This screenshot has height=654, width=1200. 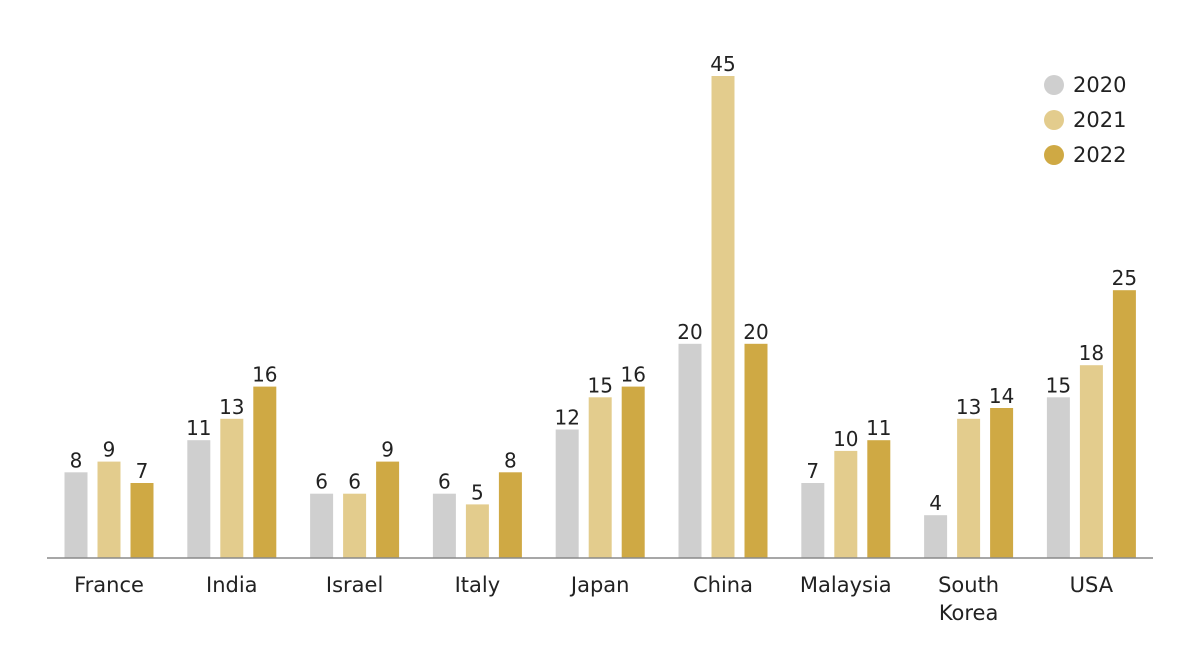 I want to click on value-label-japan-2022: 16, so click(x=632, y=375).